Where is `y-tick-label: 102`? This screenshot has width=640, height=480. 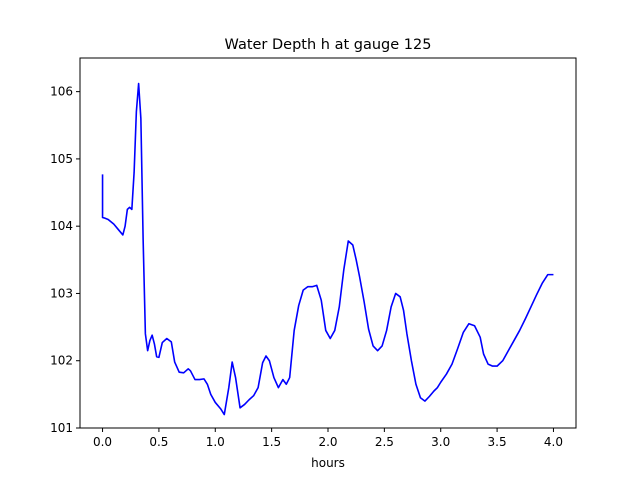
y-tick-label: 102 is located at coordinates (61, 361).